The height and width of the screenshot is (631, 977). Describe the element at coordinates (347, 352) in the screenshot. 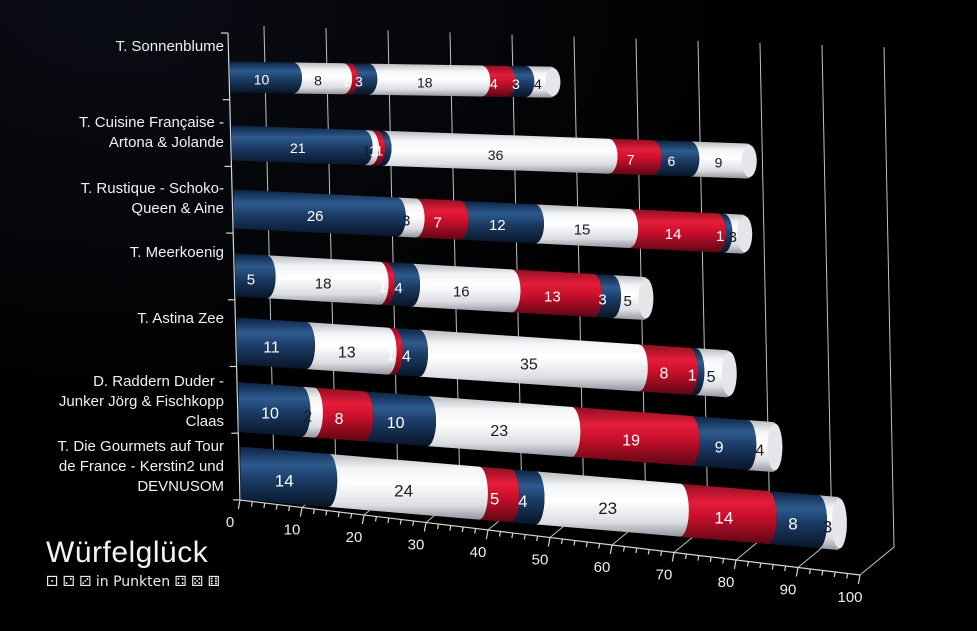

I see `segment-value-label: 13` at that location.